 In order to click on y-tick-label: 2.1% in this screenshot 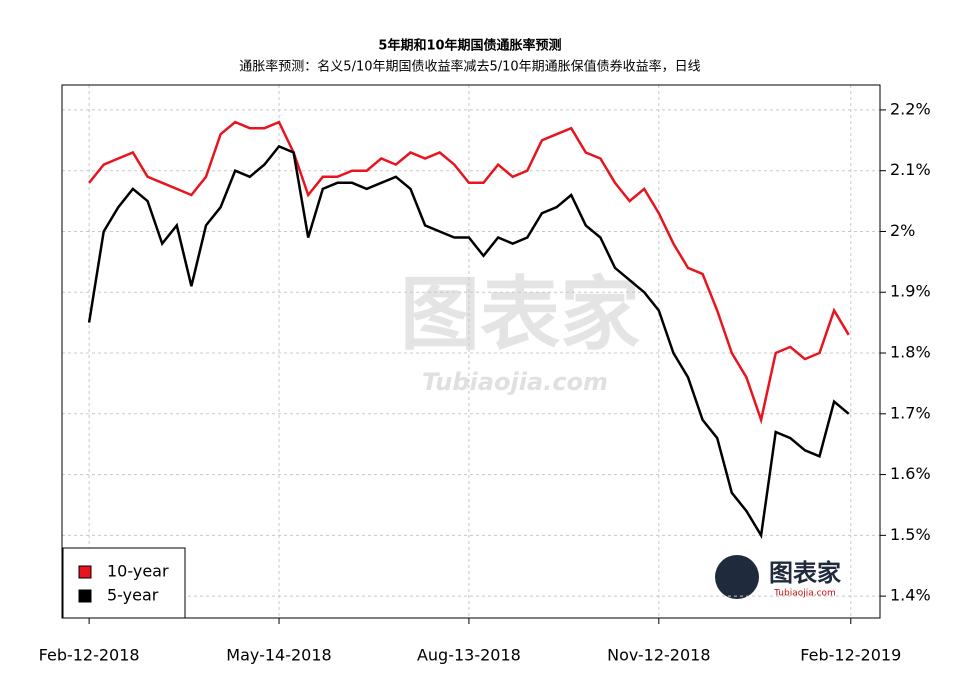, I will do `click(910, 169)`.